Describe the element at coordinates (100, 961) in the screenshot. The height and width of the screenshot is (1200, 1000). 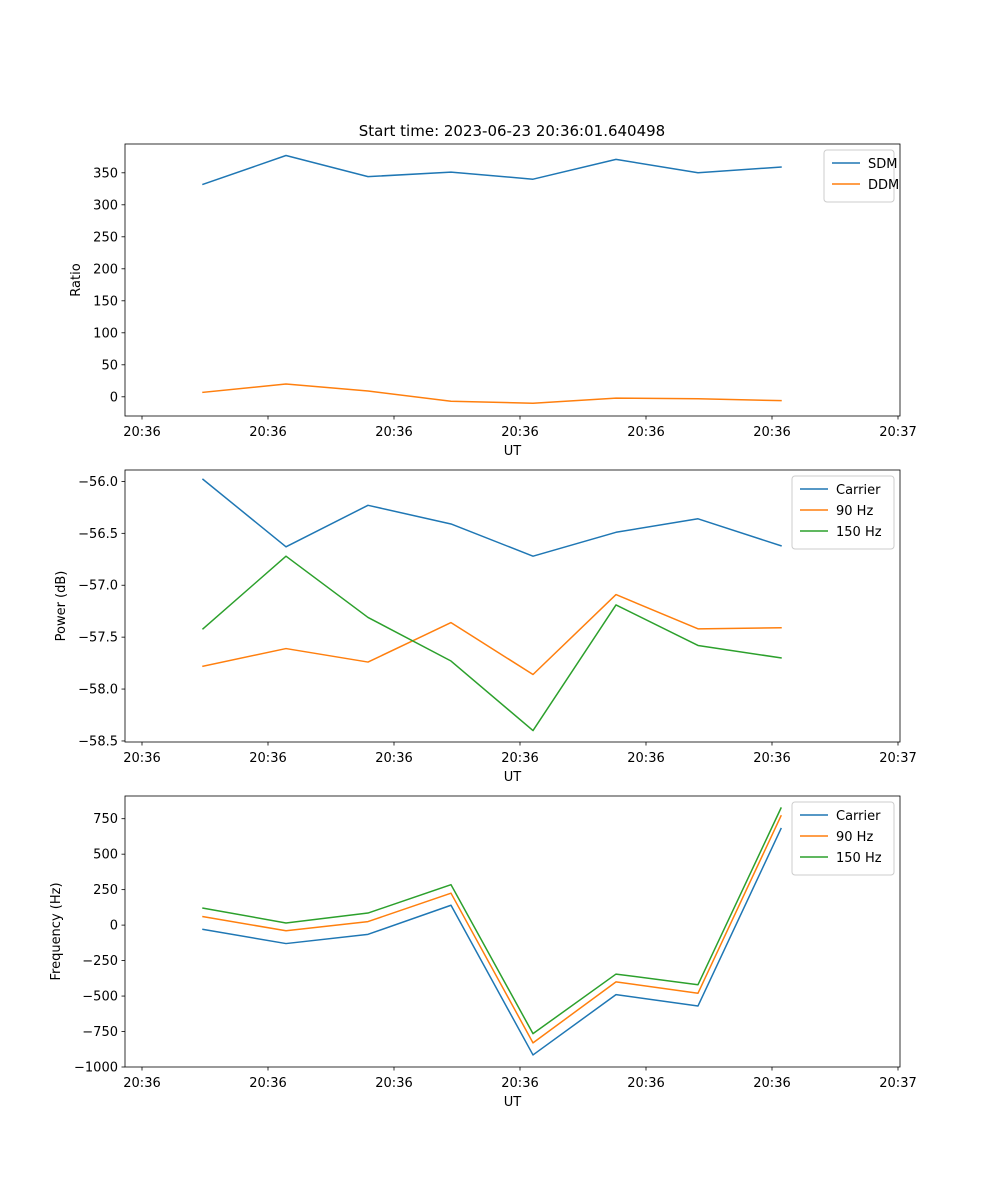
I see `y-tick-label: −250` at that location.